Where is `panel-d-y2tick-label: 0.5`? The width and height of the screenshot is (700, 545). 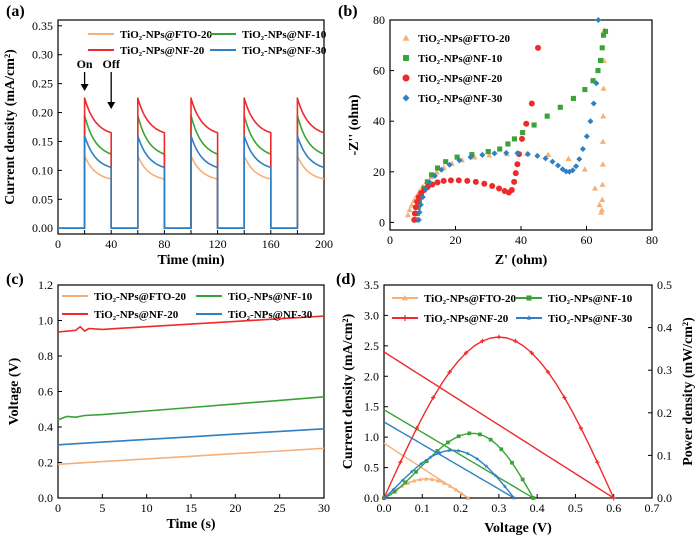 panel-d-y2tick-label: 0.5 is located at coordinates (664, 285).